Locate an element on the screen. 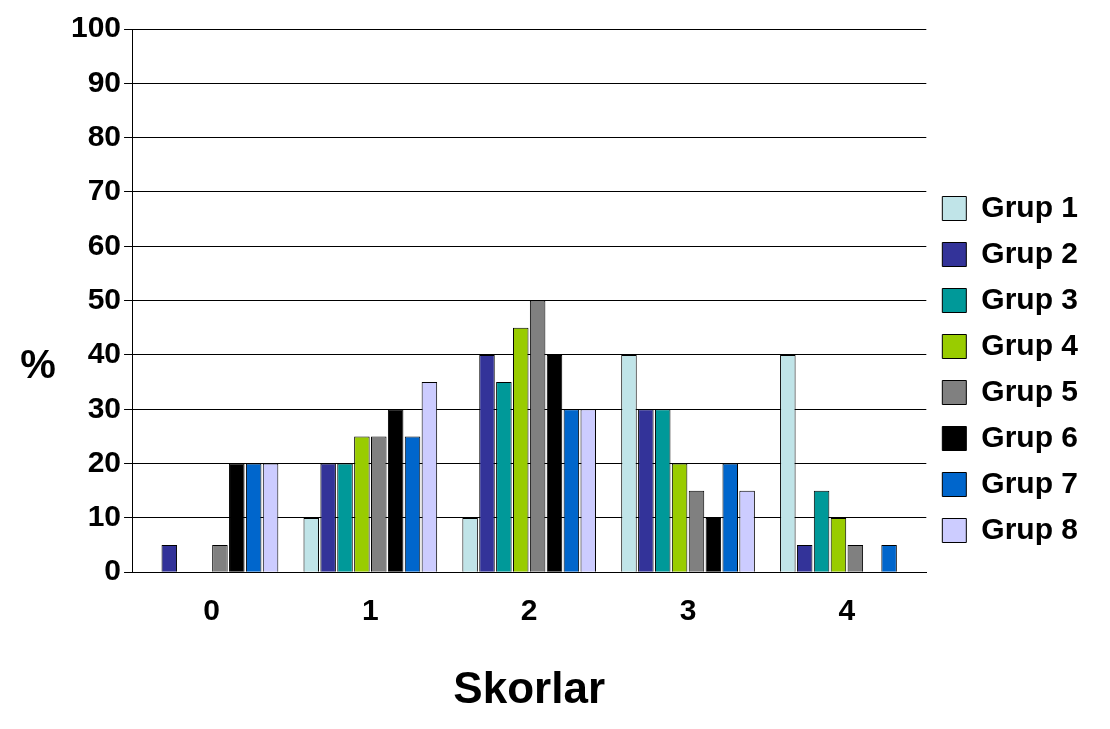  x-tick-label: 1 is located at coordinates (370, 610).